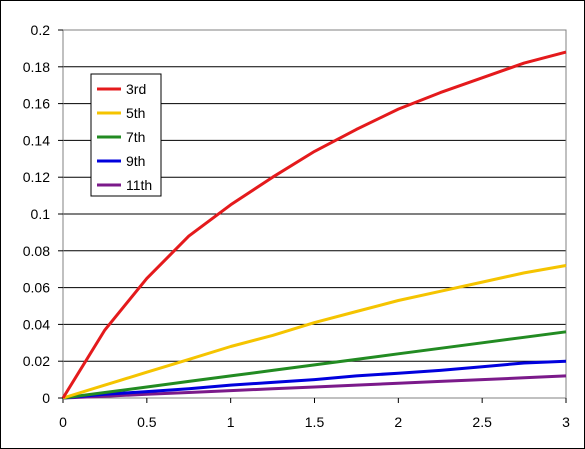 The width and height of the screenshot is (585, 449). What do you see at coordinates (36, 104) in the screenshot?
I see `y-tick-label: 0.16` at bounding box center [36, 104].